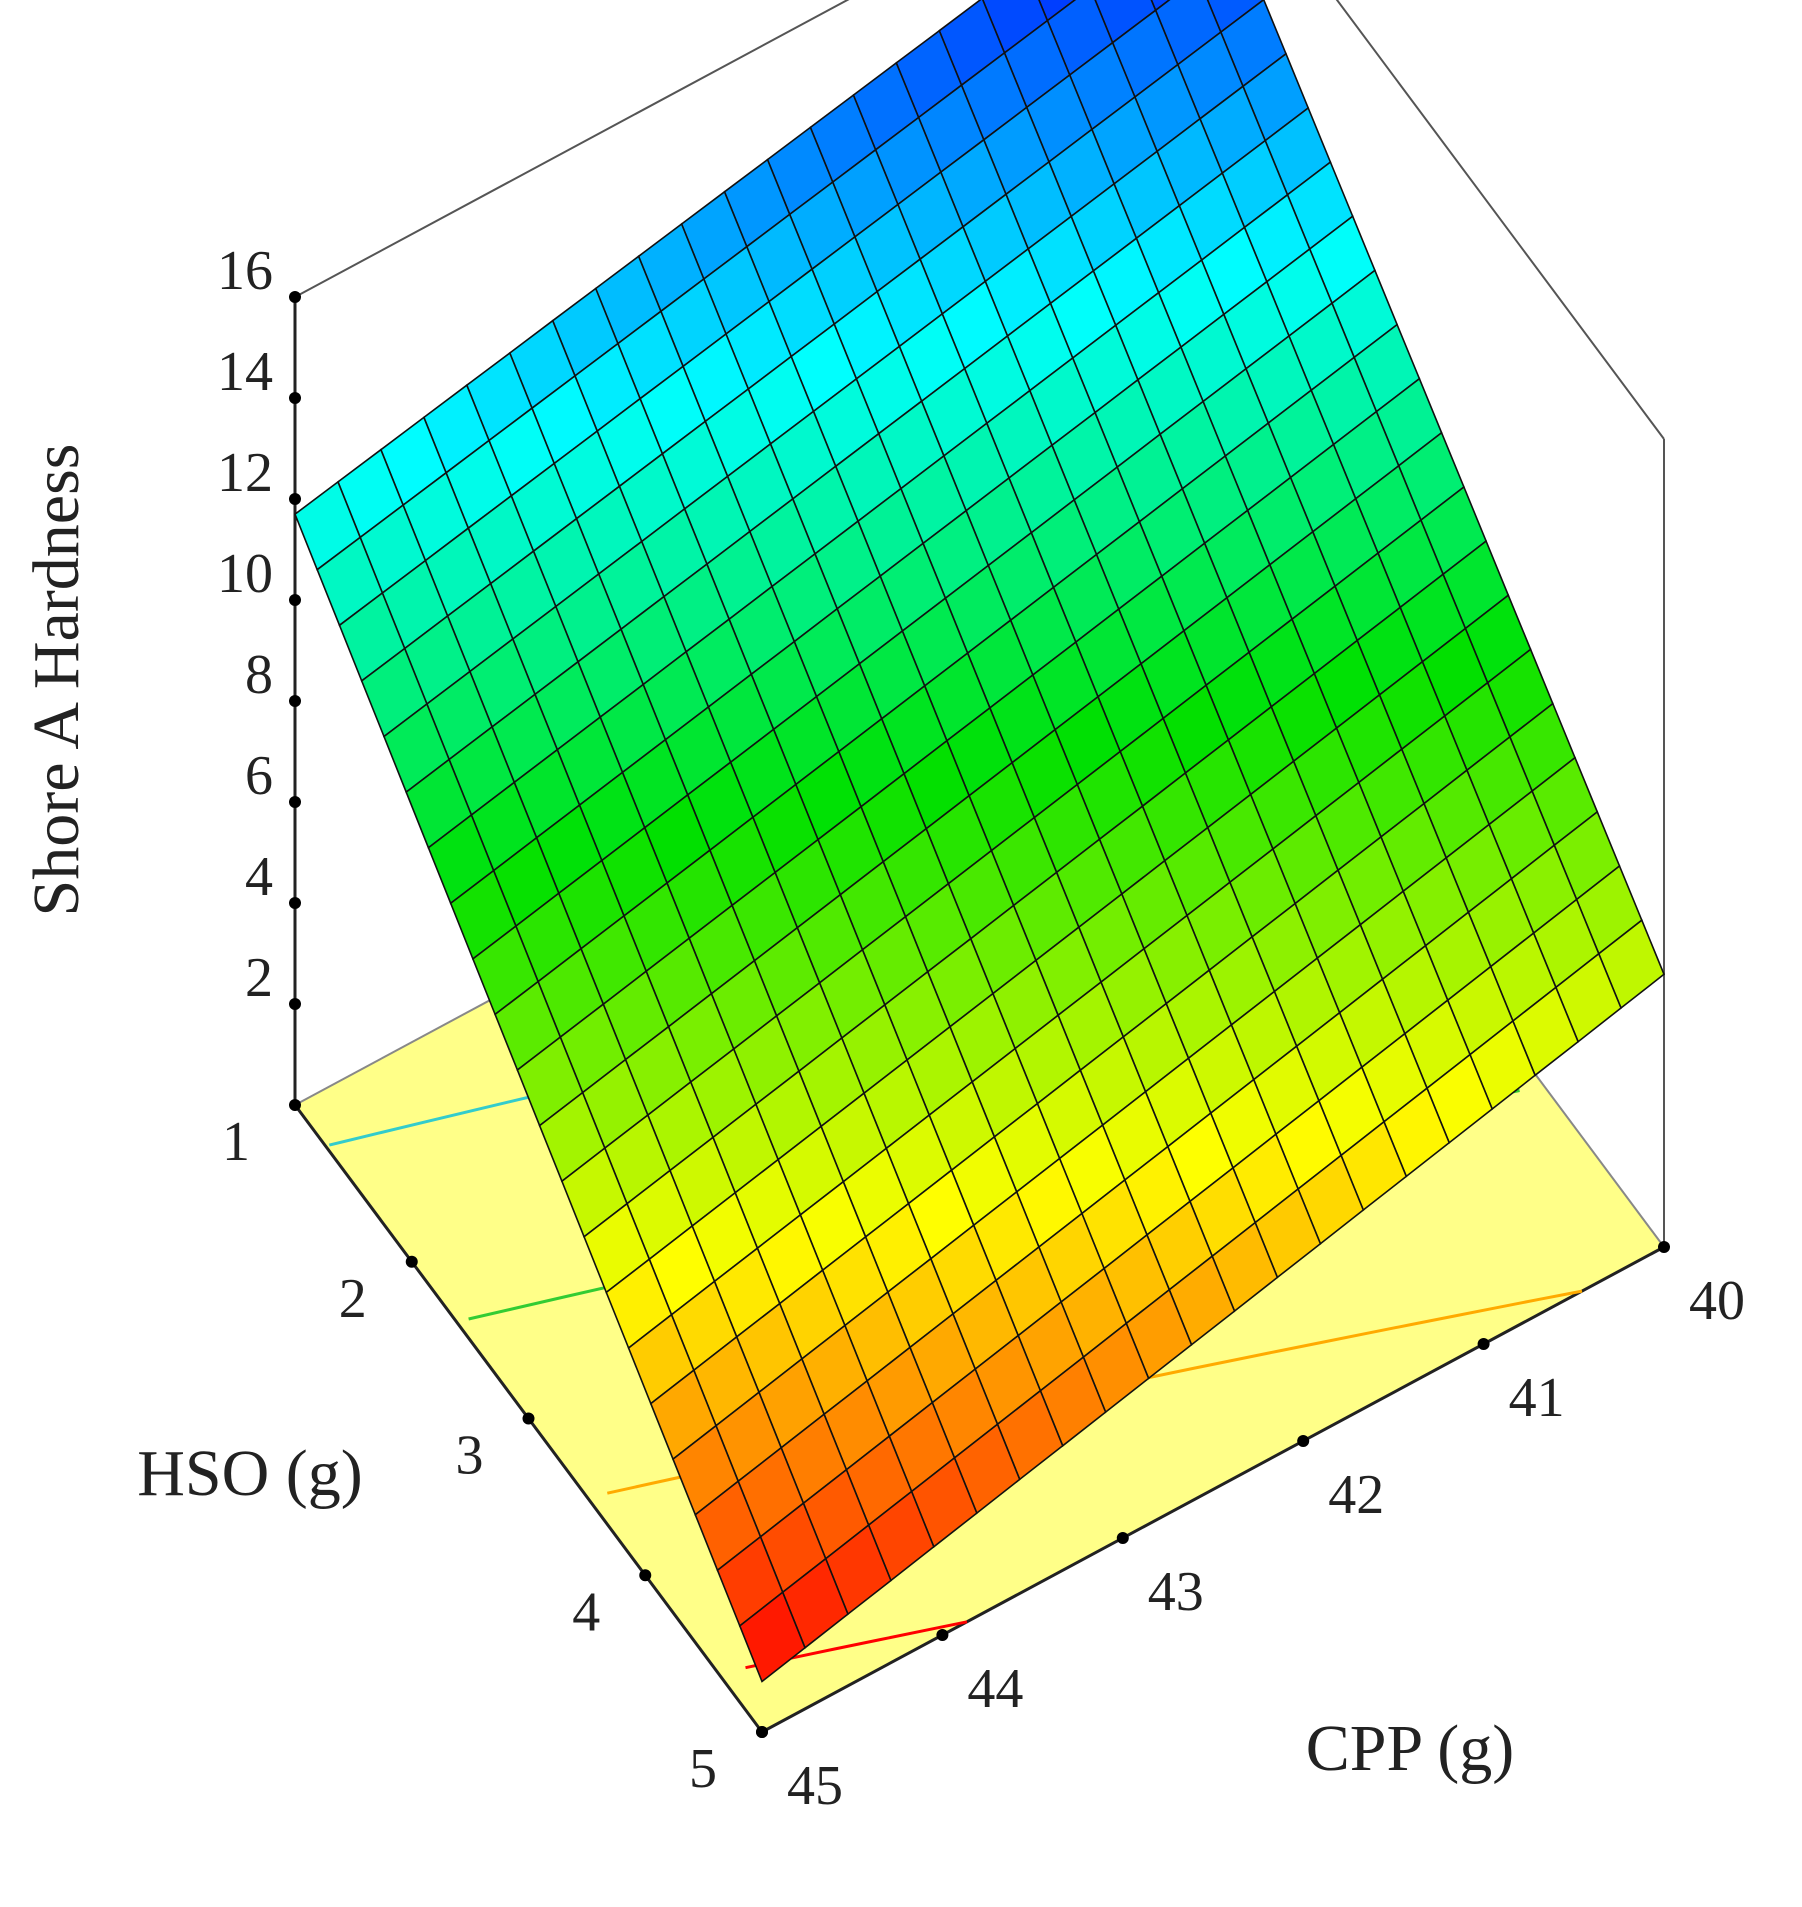  What do you see at coordinates (259, 776) in the screenshot?
I see `z-tick-label: 6` at bounding box center [259, 776].